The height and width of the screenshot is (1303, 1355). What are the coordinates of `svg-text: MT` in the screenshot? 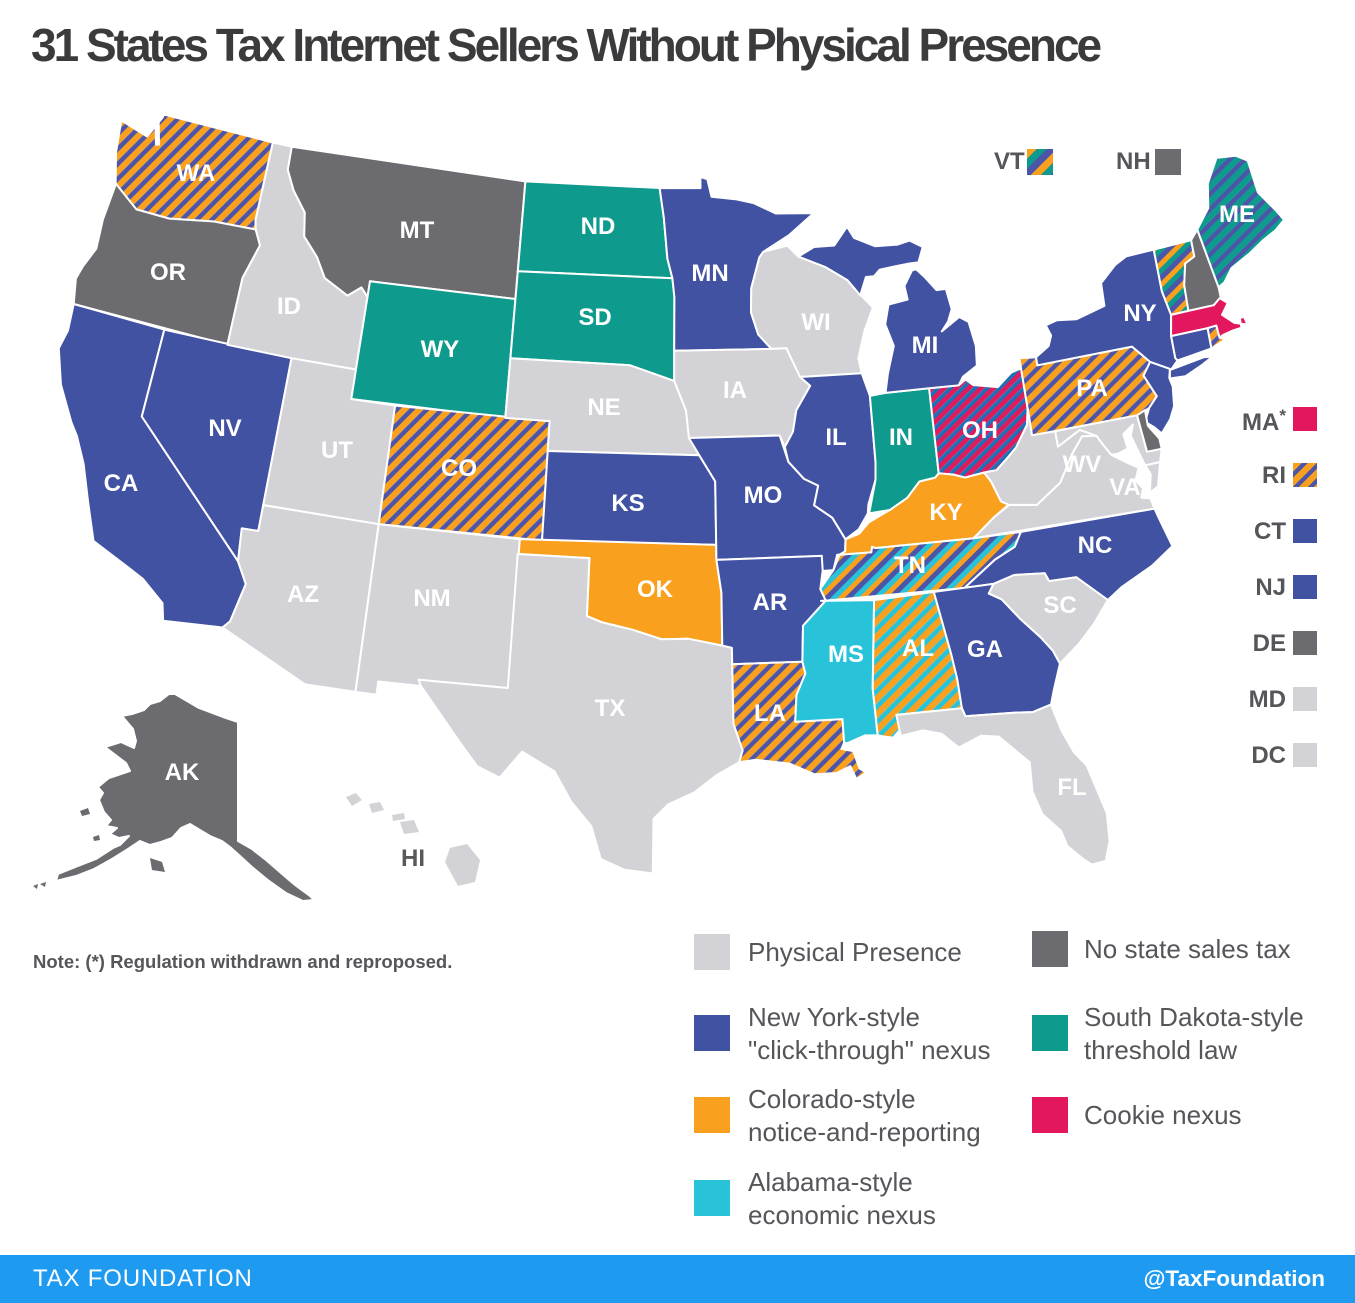 It's located at (417, 230).